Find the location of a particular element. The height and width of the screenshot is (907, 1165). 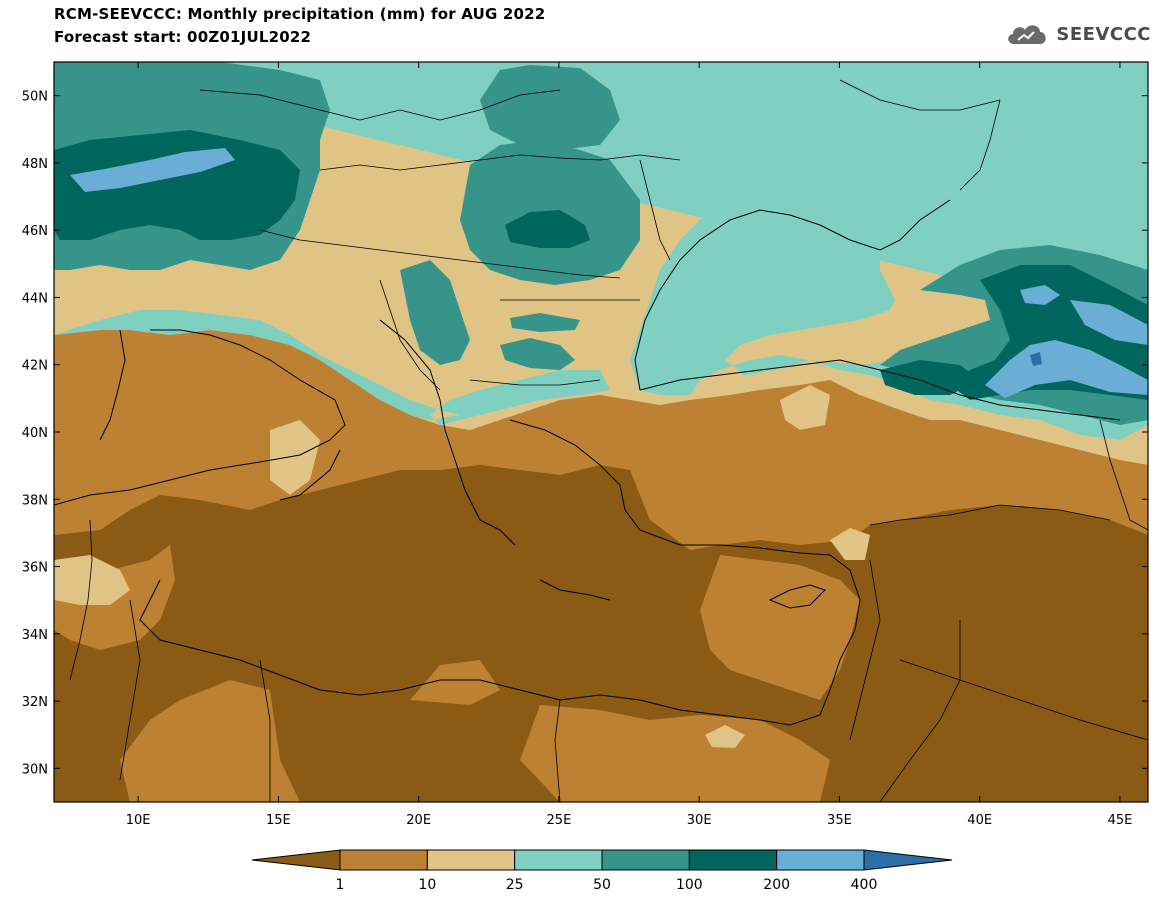

lat-tick-label: 34N is located at coordinates (35, 635).